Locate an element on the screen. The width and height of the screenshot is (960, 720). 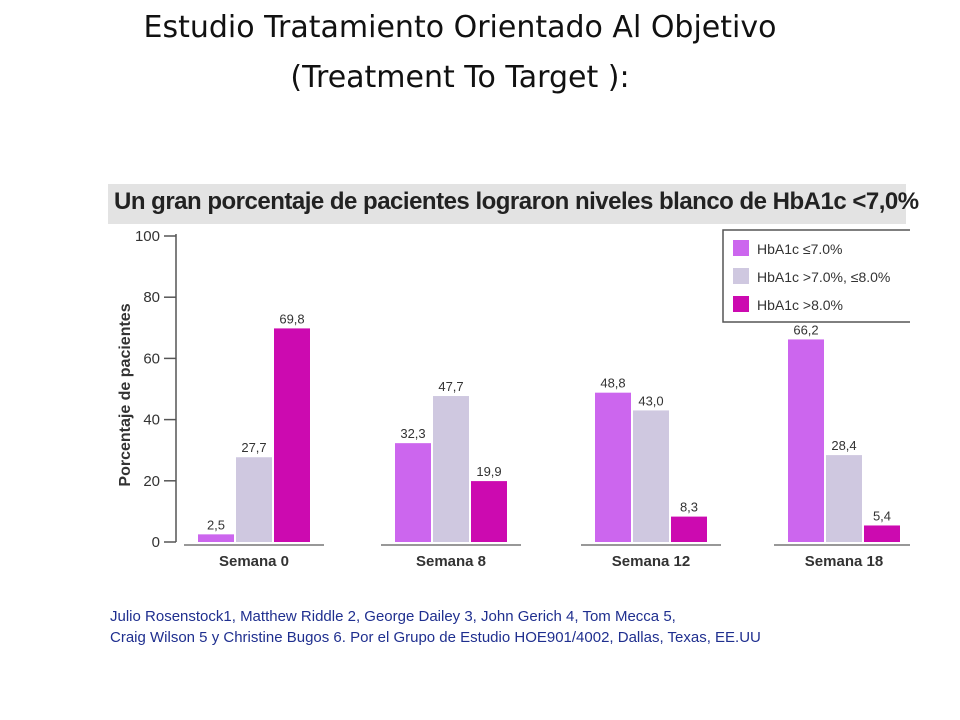
data-label: 2,5 is located at coordinates (216, 524).